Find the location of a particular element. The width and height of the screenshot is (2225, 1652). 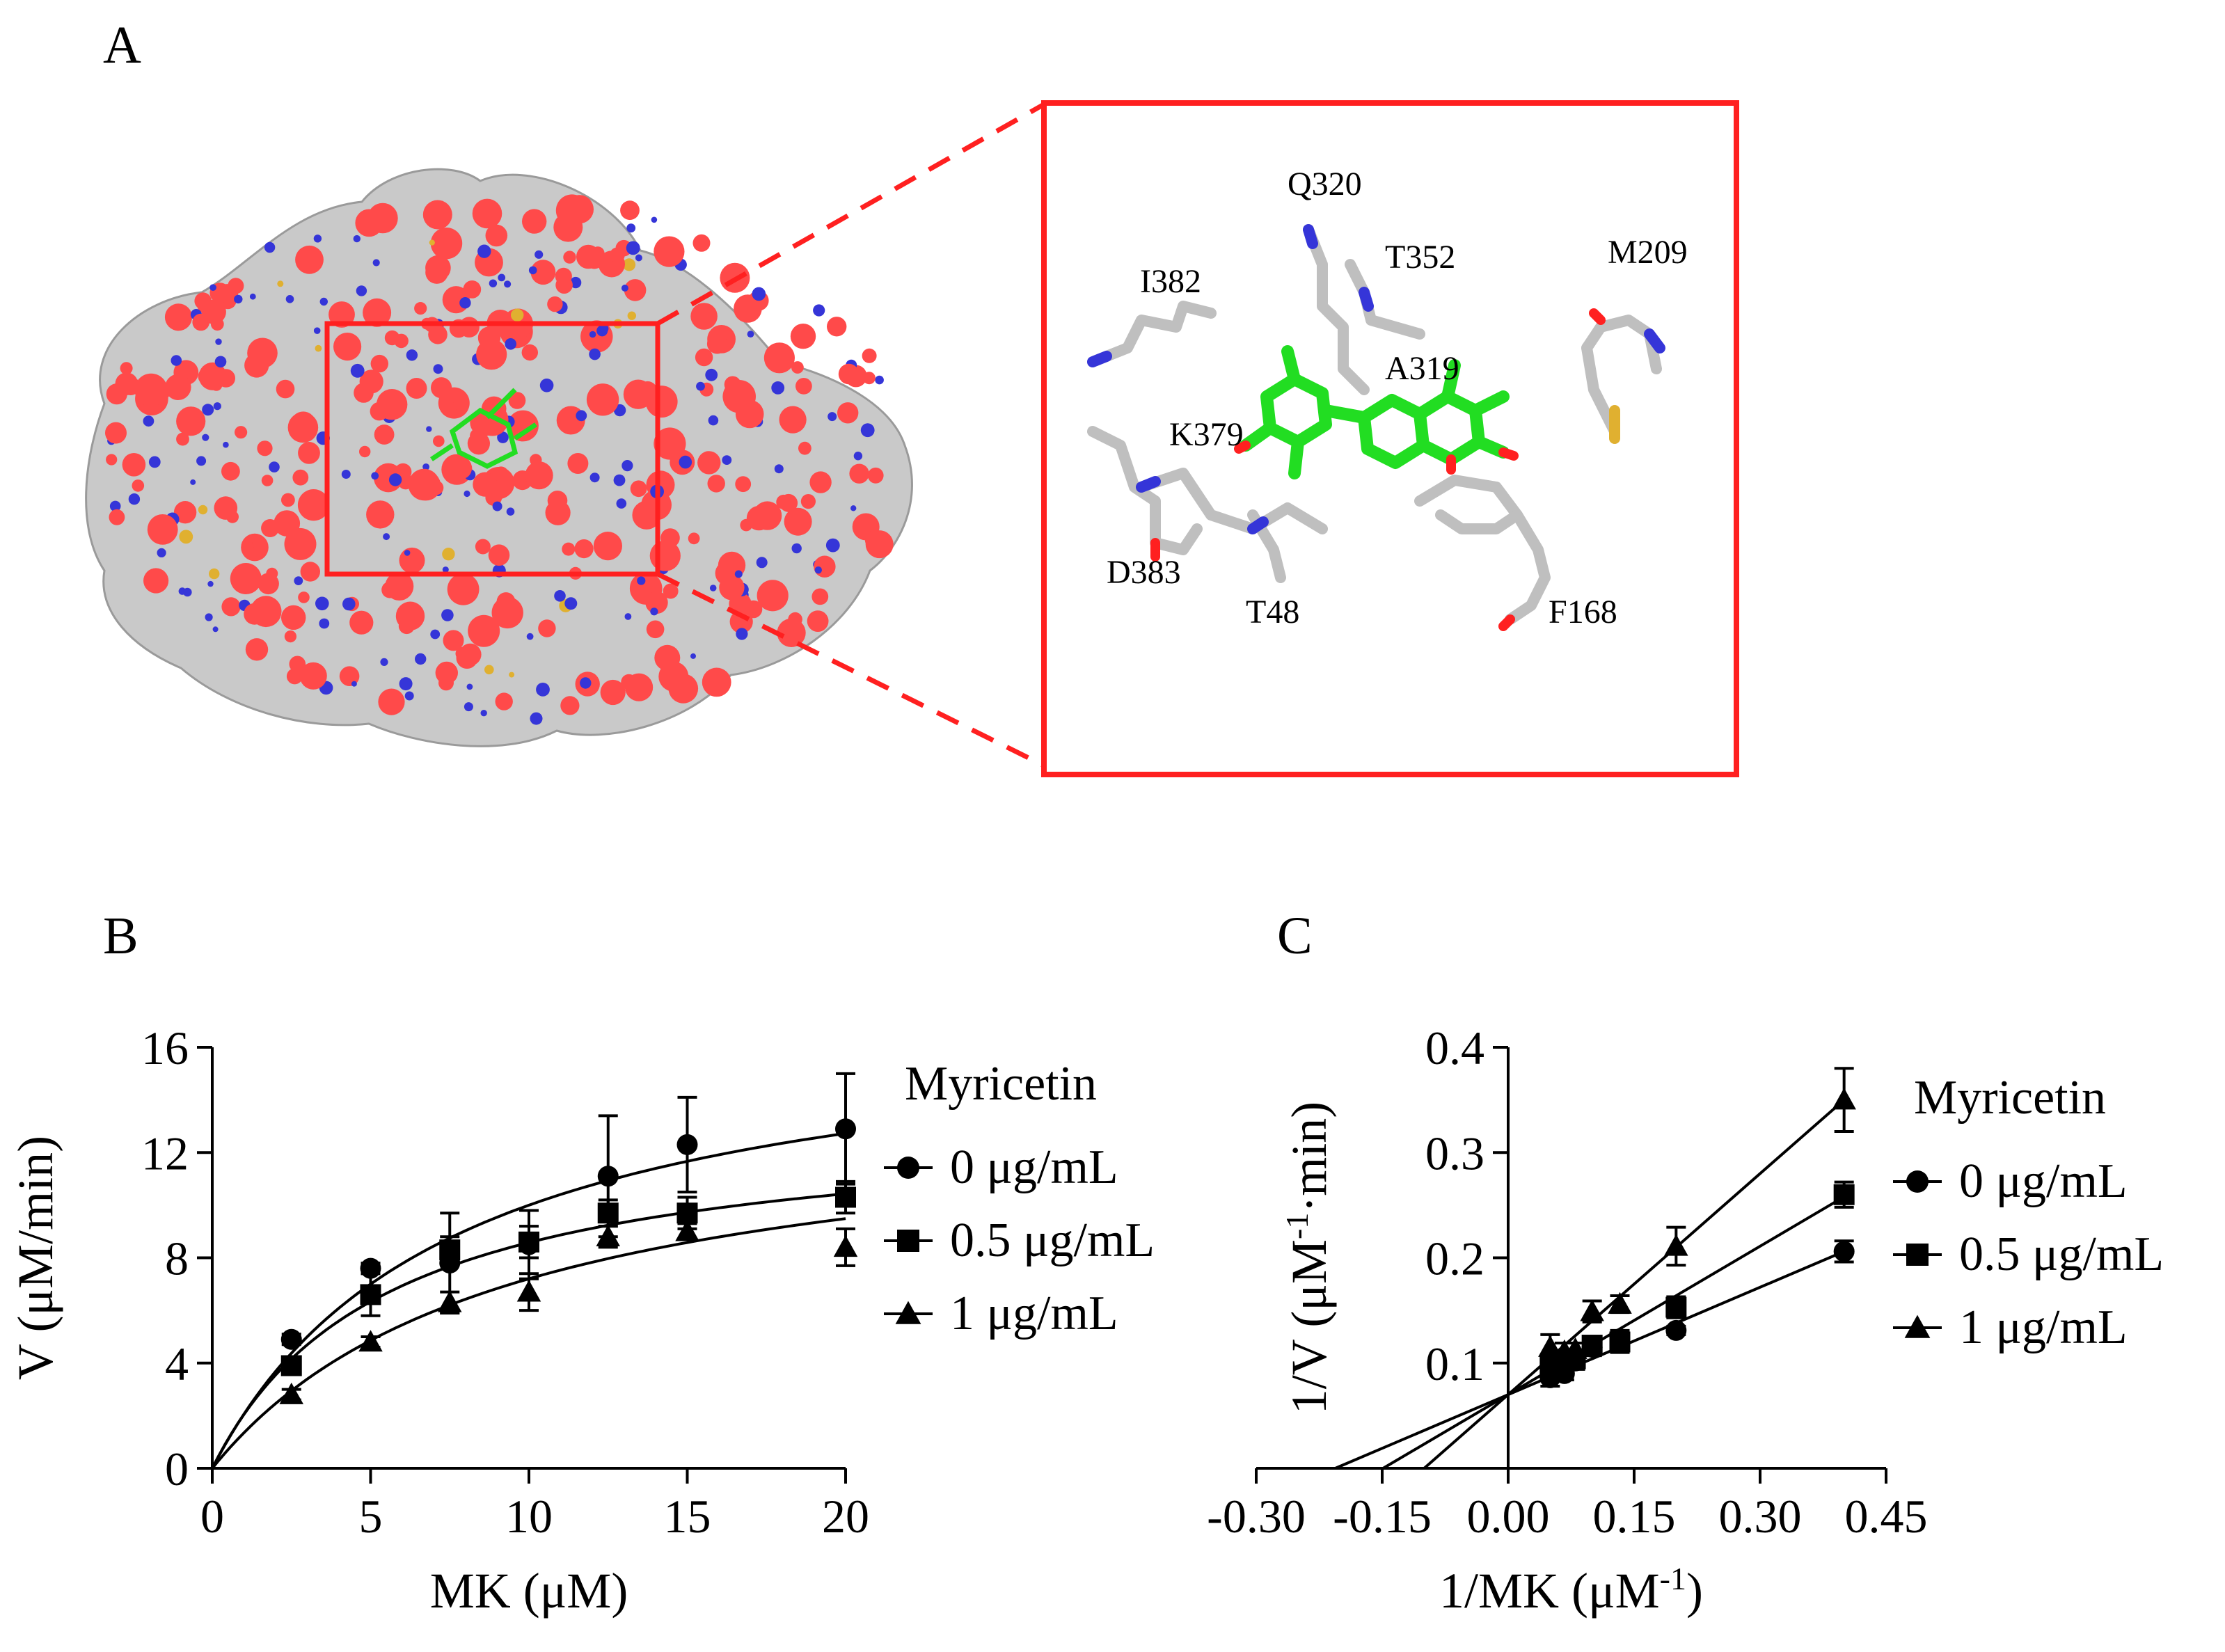

legend-entry: 0 μg/mL is located at coordinates (1034, 1167).